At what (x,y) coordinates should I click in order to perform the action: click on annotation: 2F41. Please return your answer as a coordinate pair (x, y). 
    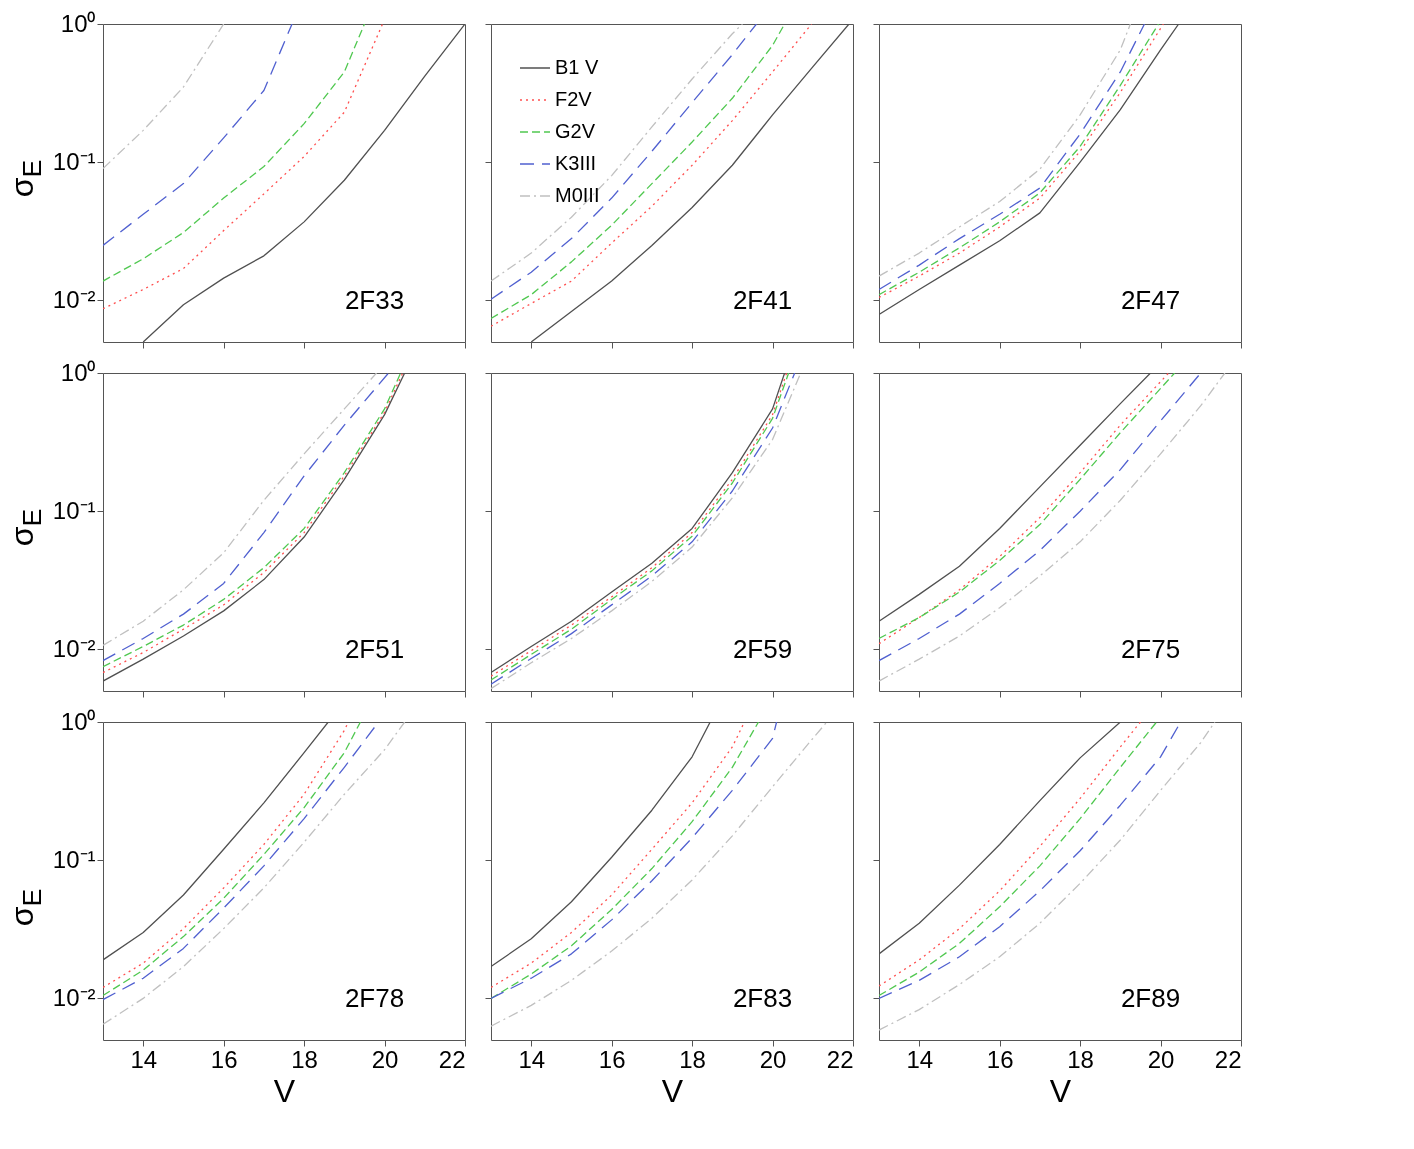
    Looking at the image, I should click on (762, 299).